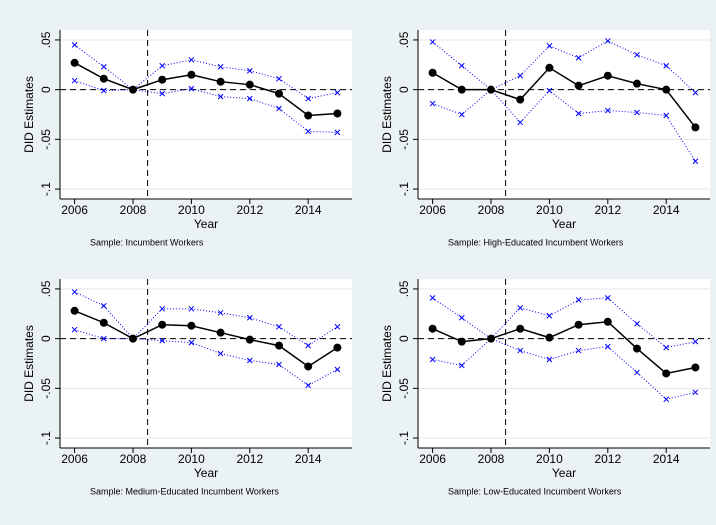 The image size is (716, 525). Describe the element at coordinates (147, 242) in the screenshot. I see `note: Sample: Incumbent Workers` at that location.